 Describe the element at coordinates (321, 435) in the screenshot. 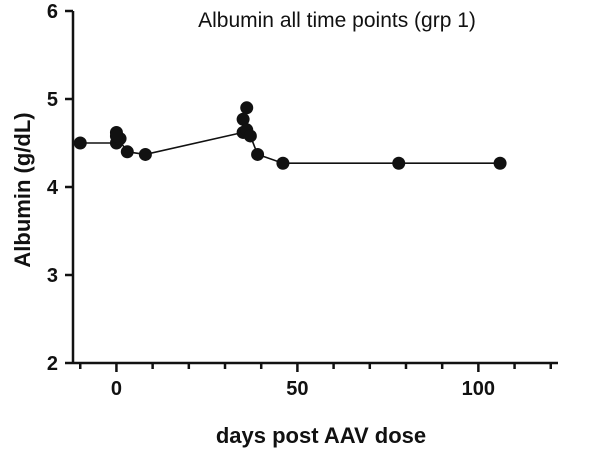

I see `x-axis-label: days post AAV dose` at that location.